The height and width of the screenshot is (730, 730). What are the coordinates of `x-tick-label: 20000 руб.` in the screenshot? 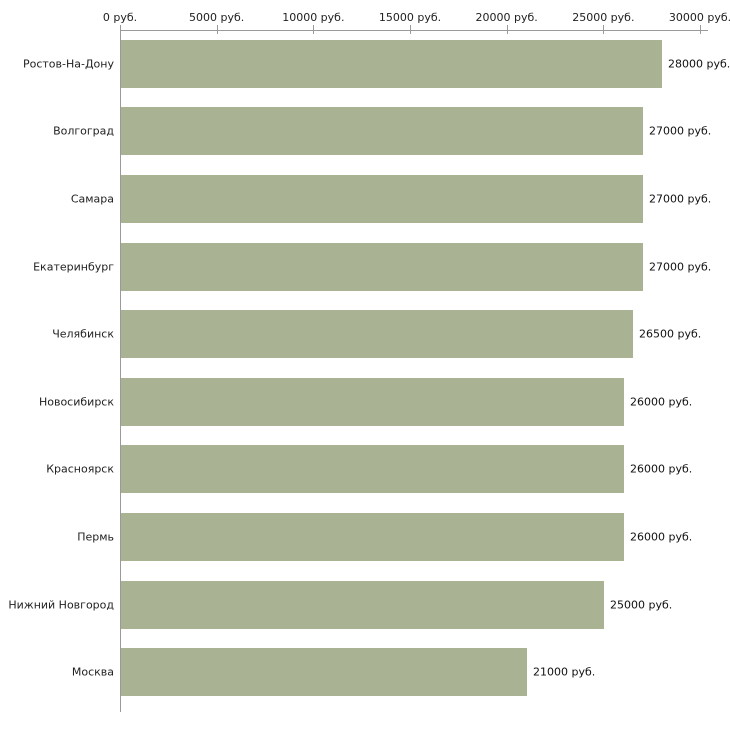 It's located at (506, 17).